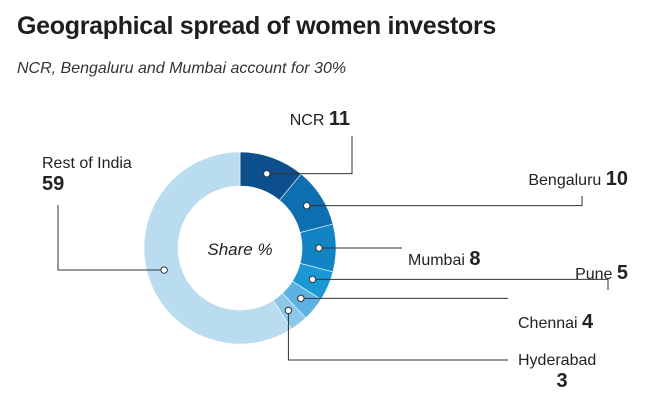 This screenshot has height=401, width=660. I want to click on label-ncr: NCR 11, so click(320, 119).